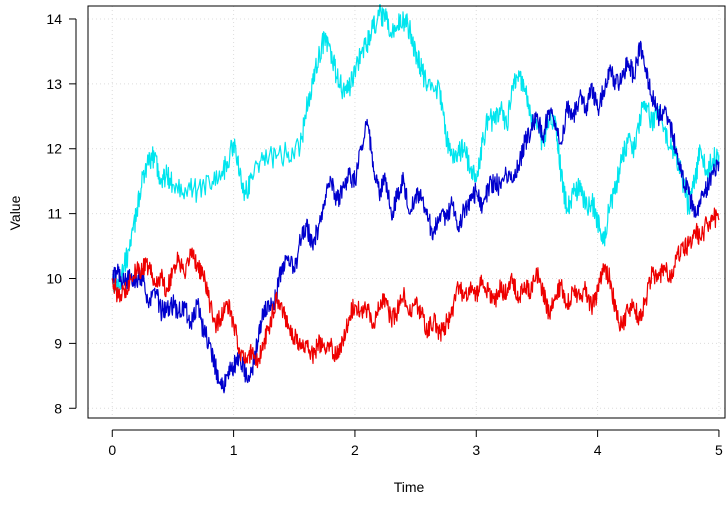  Describe the element at coordinates (719, 450) in the screenshot. I see `x-tick-label: 5` at that location.